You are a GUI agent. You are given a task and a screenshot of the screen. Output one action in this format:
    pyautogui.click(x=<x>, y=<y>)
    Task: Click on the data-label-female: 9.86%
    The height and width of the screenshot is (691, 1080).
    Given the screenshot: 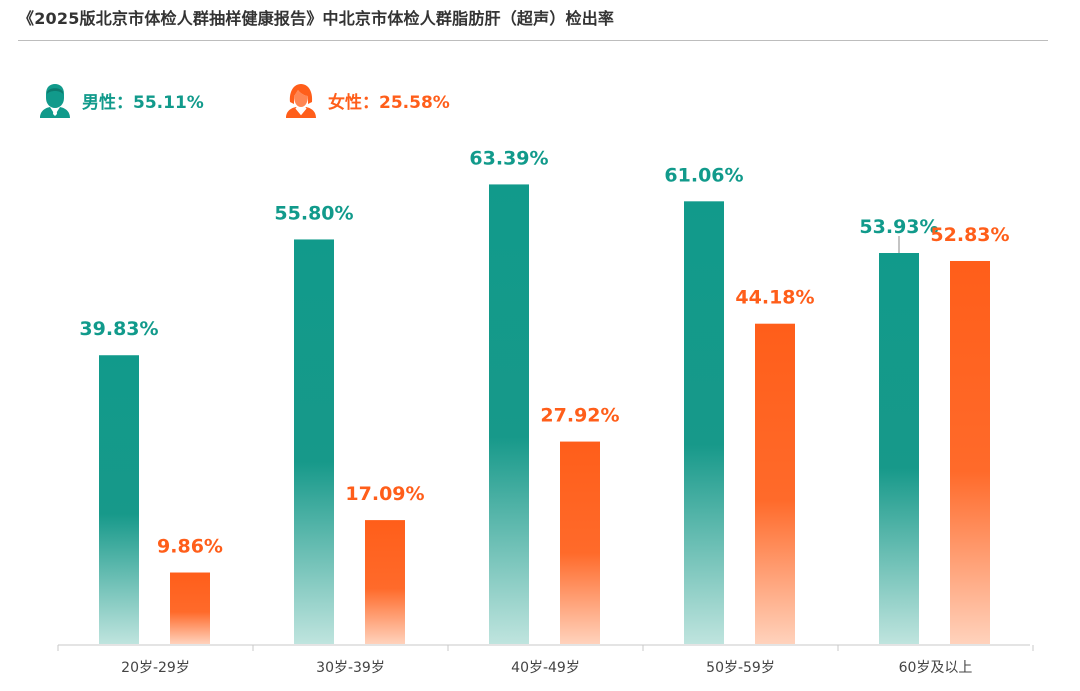 What is the action you would take?
    pyautogui.click(x=190, y=547)
    